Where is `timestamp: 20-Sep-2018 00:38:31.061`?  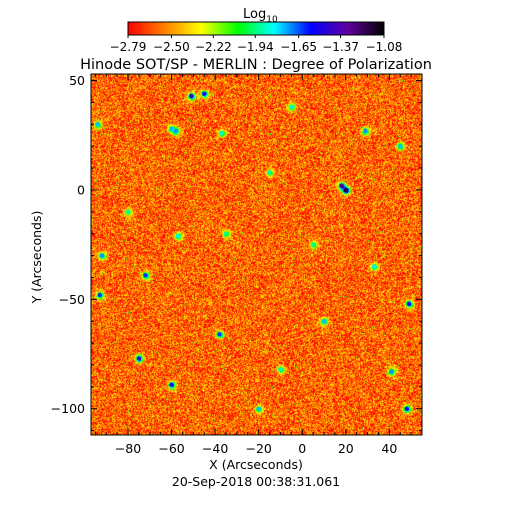
timestamp: 20-Sep-2018 00:38:31.061 is located at coordinates (256, 481).